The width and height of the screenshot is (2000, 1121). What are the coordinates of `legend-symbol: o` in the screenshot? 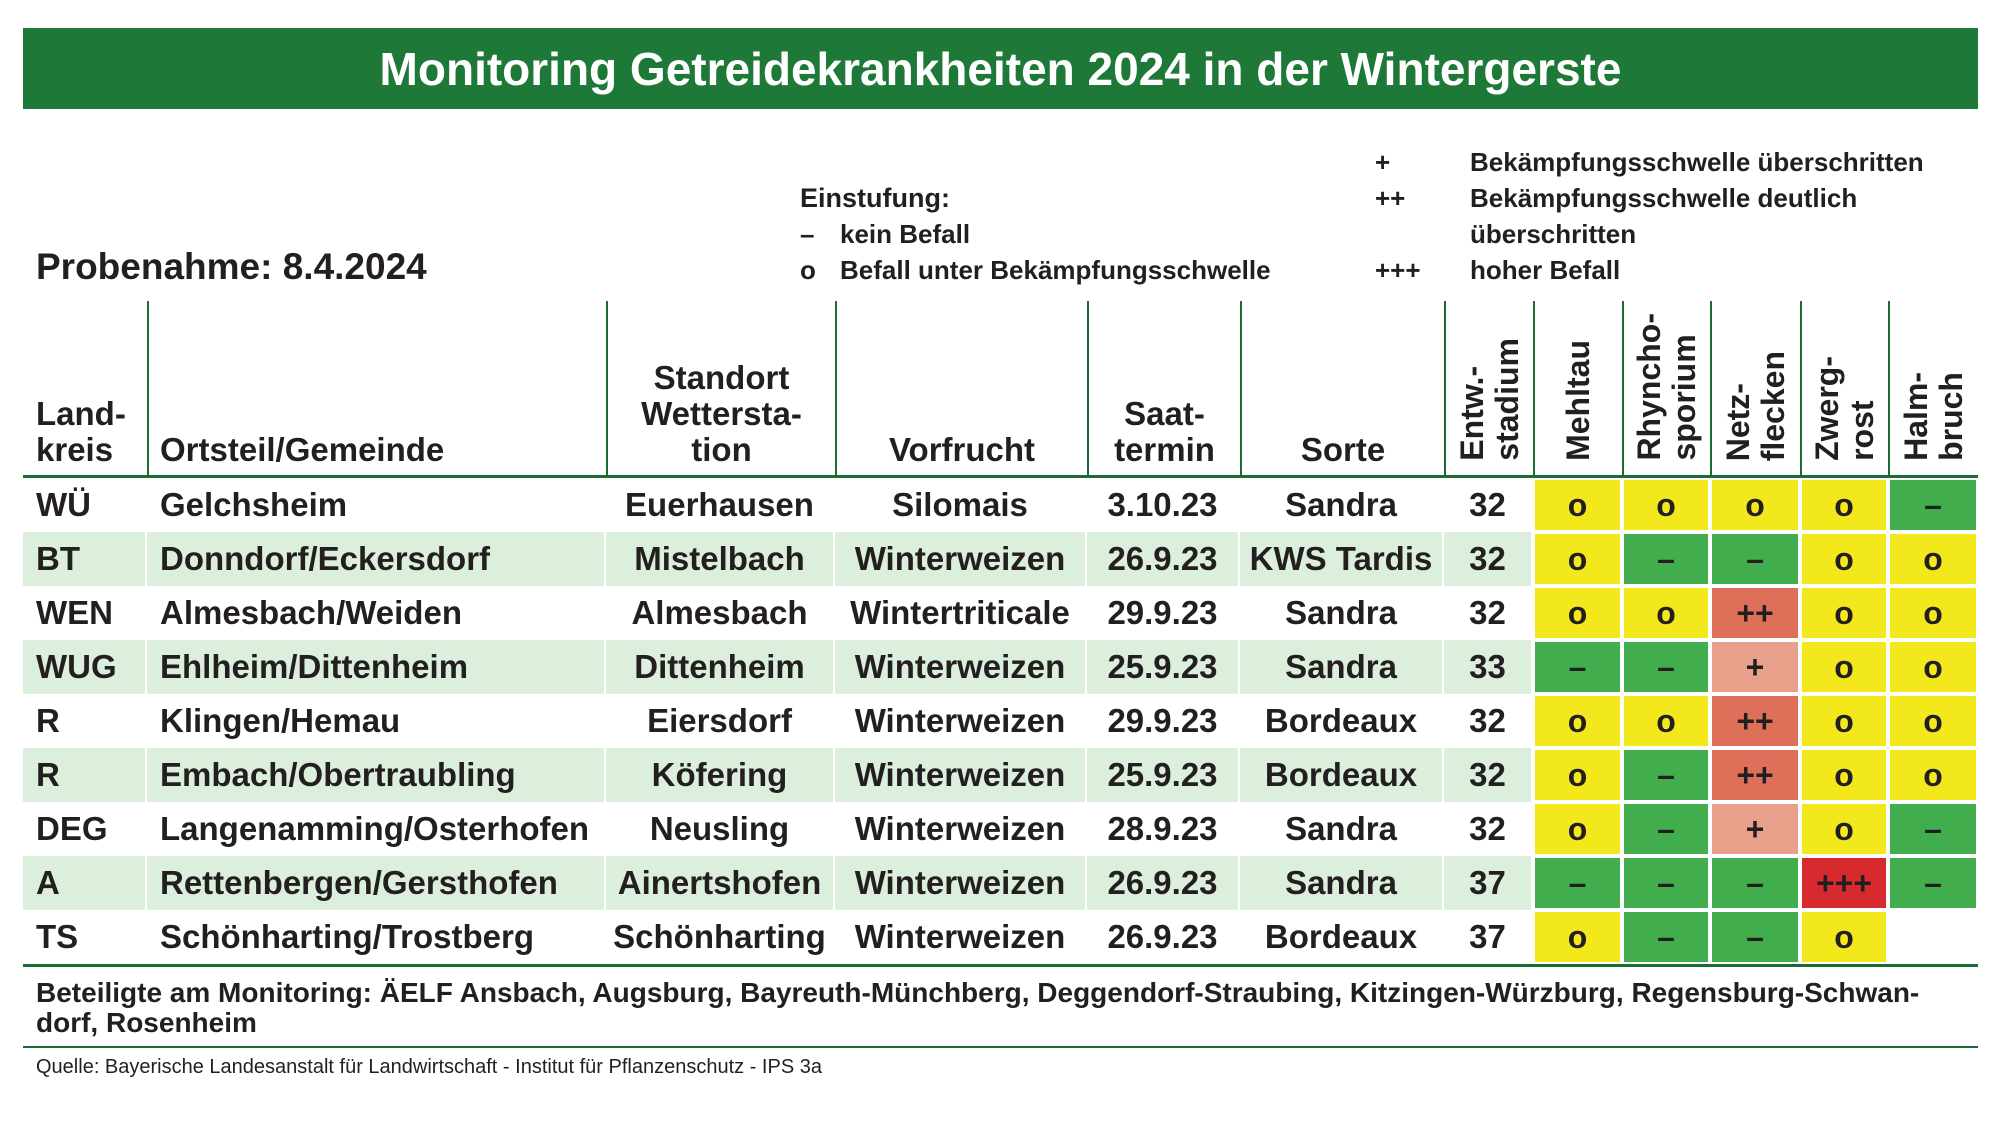 It's located at (808, 270).